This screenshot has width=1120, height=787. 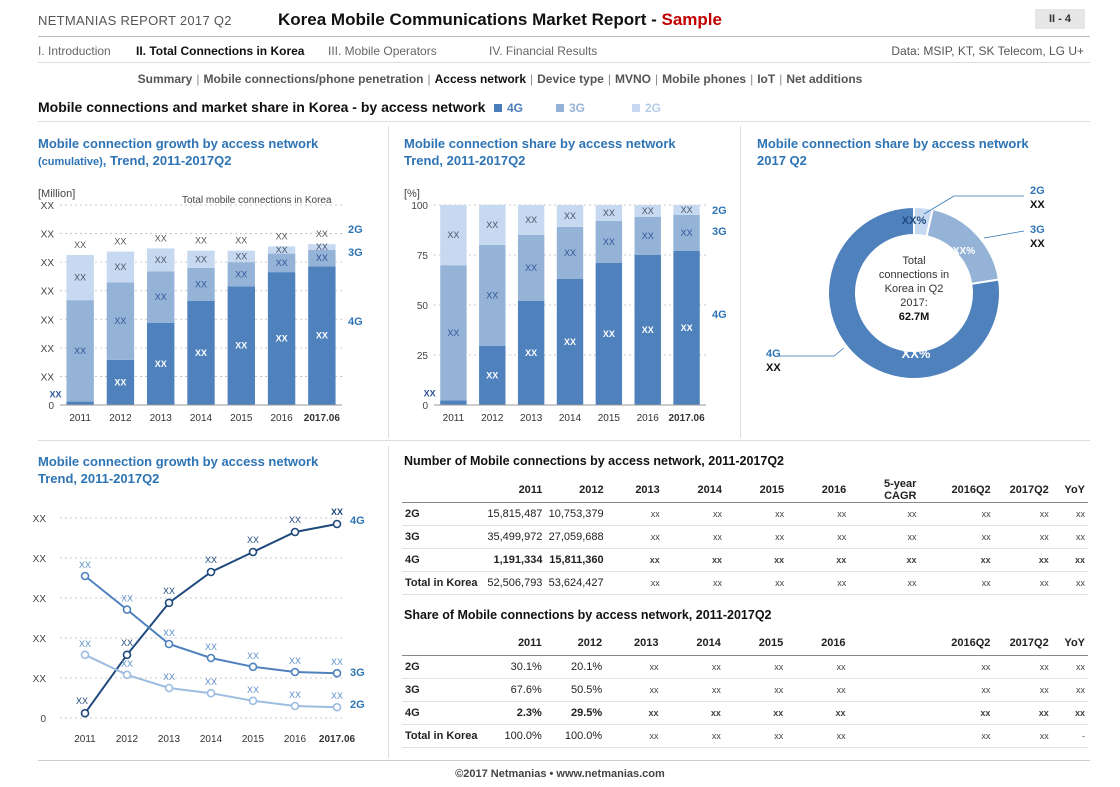 I want to click on x-tick-label: 2013, so click(x=161, y=418).